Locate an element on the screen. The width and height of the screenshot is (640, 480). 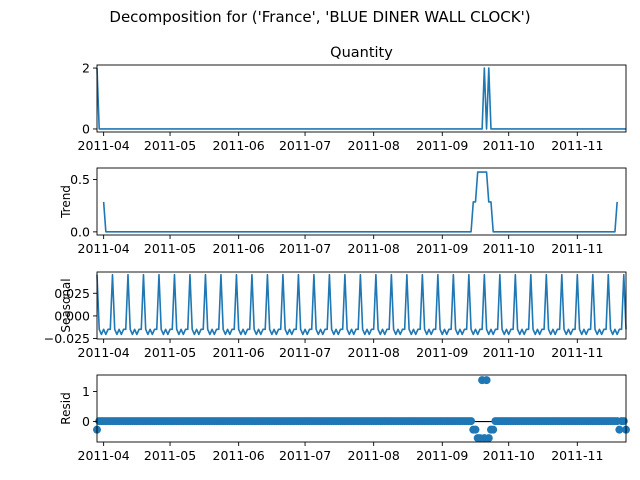
y-tick-label: 0.000 is located at coordinates (72, 315).